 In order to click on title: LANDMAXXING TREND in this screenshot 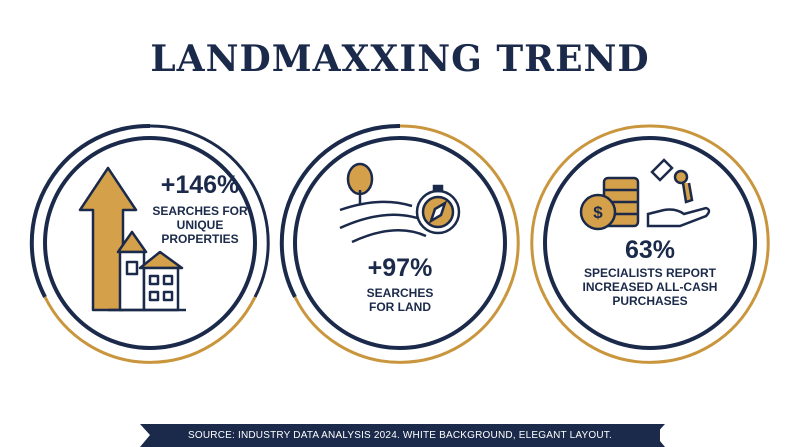, I will do `click(400, 59)`.